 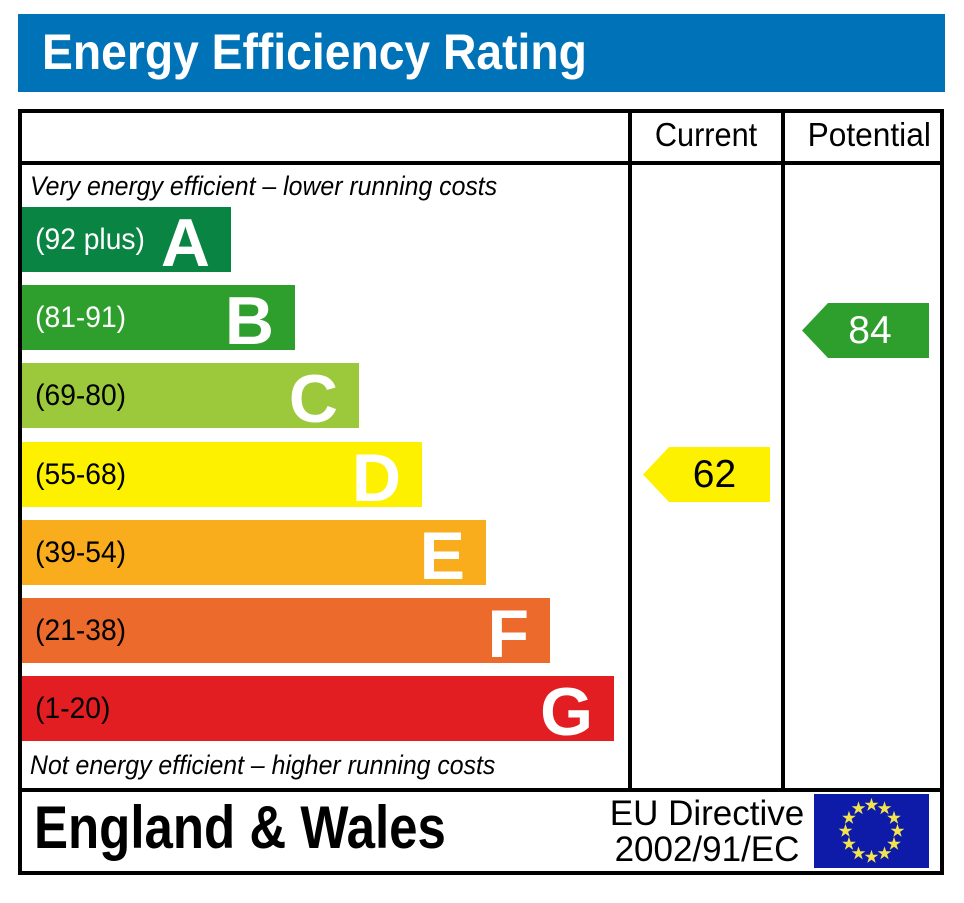 I want to click on band-e-letter: E, so click(x=442, y=556).